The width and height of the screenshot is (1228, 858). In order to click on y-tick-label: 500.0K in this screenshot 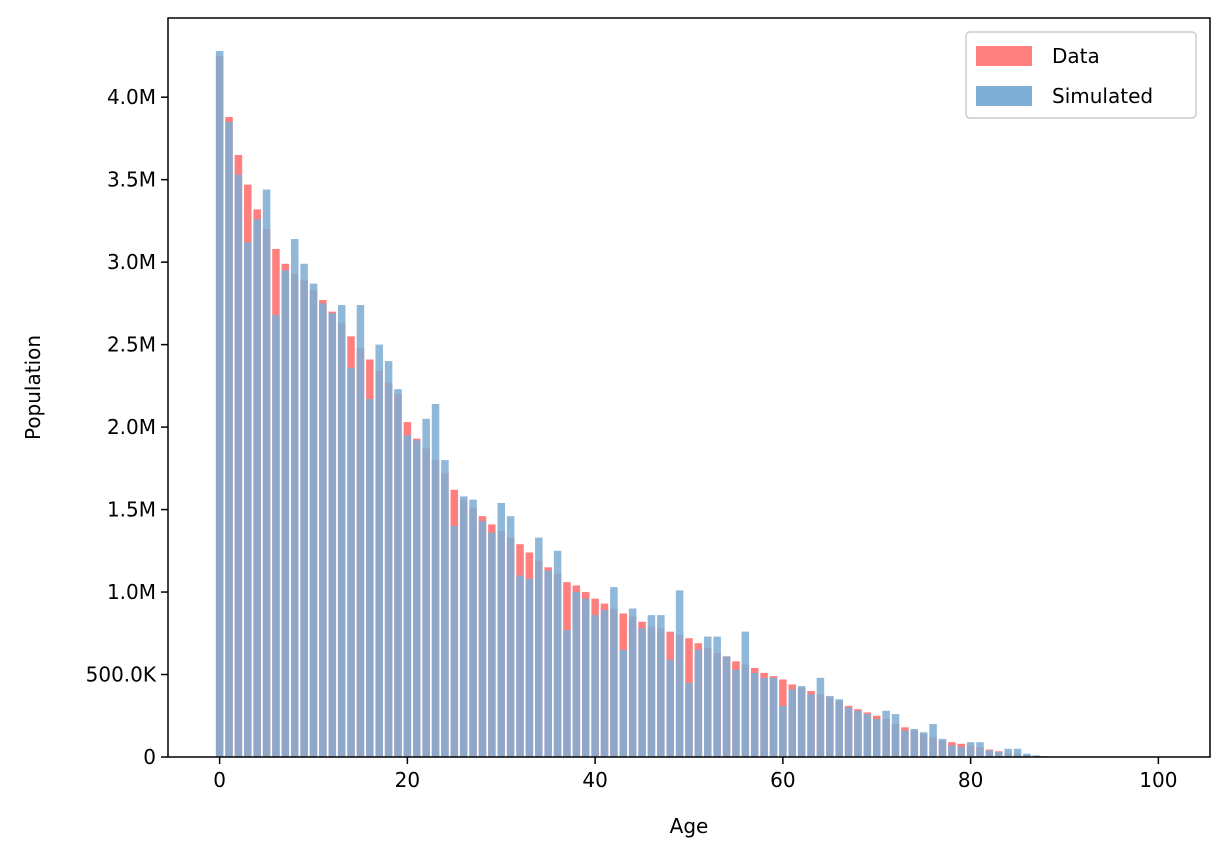, I will do `click(121, 675)`.